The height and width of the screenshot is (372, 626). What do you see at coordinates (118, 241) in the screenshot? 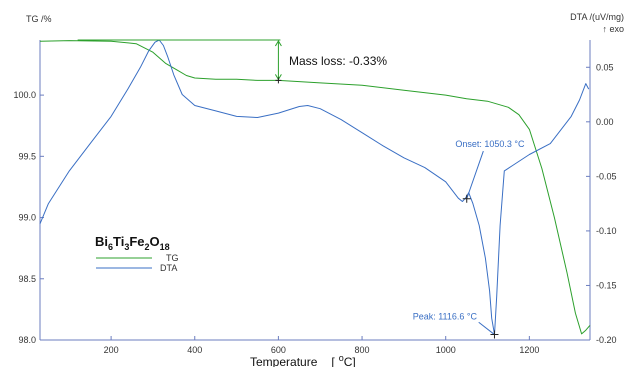
I see `compound-el-ti: Ti` at bounding box center [118, 241].